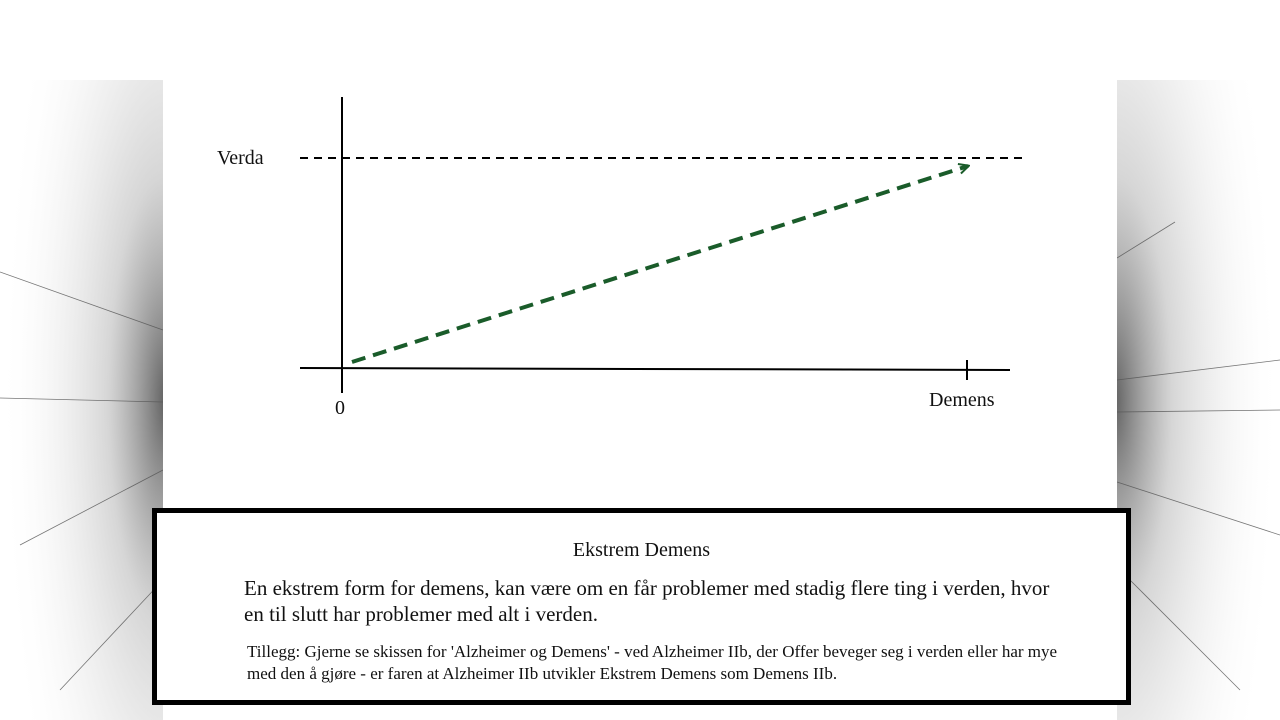  Describe the element at coordinates (659, 265) in the screenshot. I see `trend-arrow` at that location.